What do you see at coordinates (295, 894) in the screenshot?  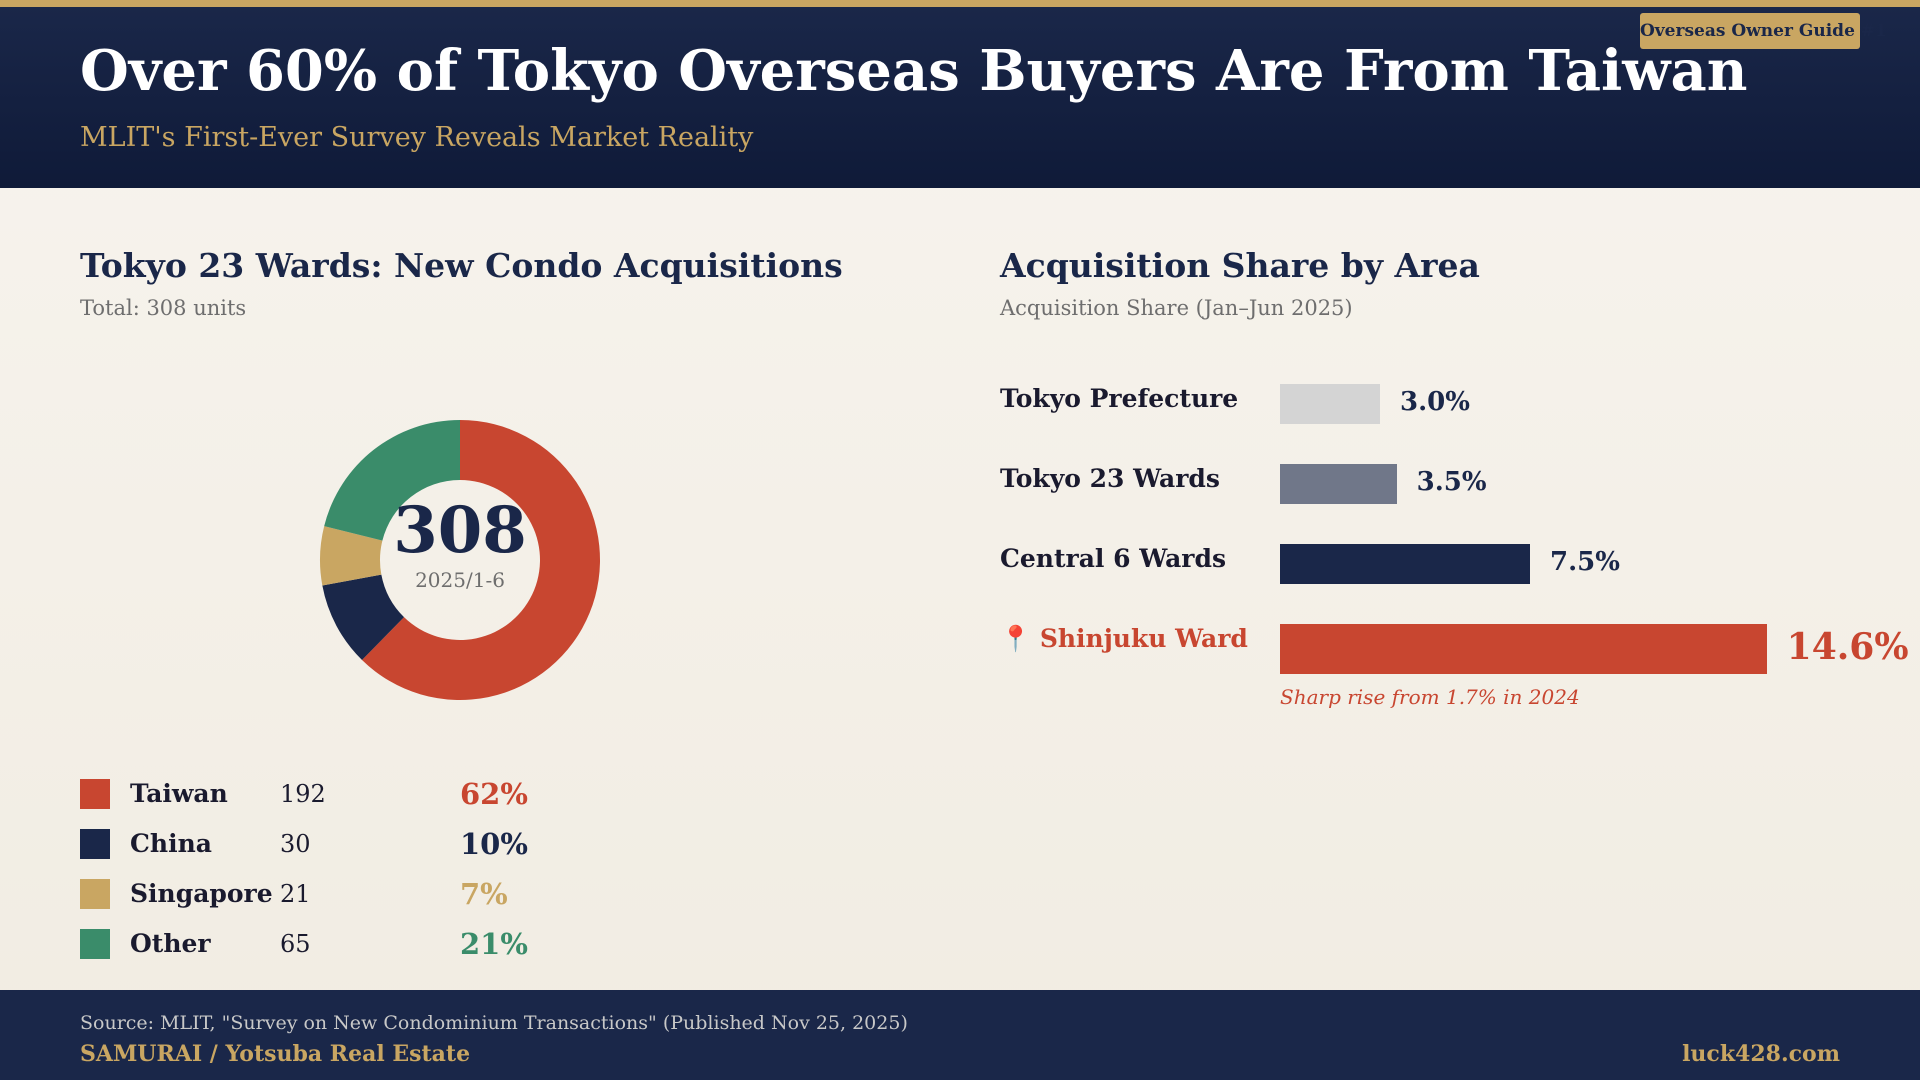 I see `legend-count: 21` at bounding box center [295, 894].